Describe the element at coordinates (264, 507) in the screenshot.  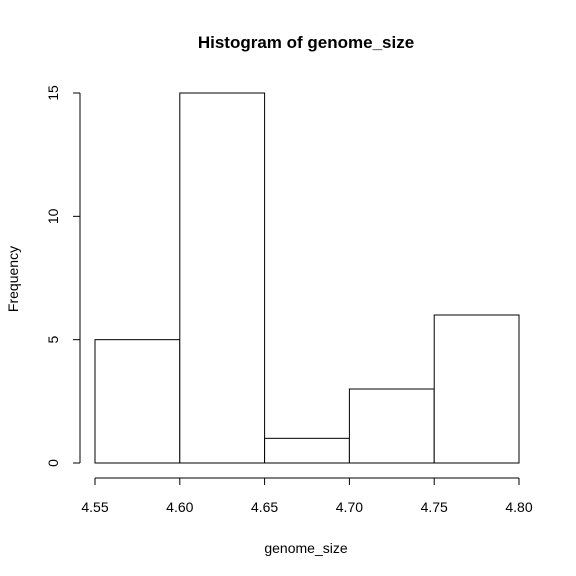
I see `x-tick-label: 4.65` at that location.